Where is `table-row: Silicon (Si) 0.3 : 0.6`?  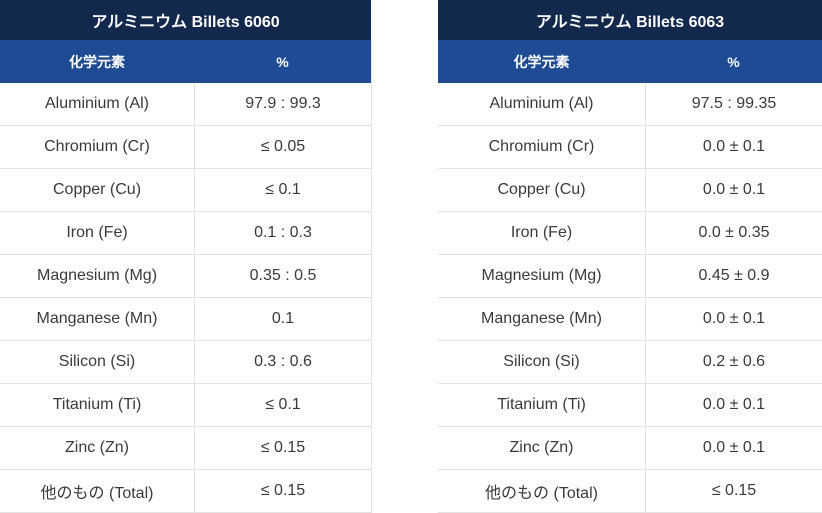 table-row: Silicon (Si) 0.3 : 0.6 is located at coordinates (185, 362).